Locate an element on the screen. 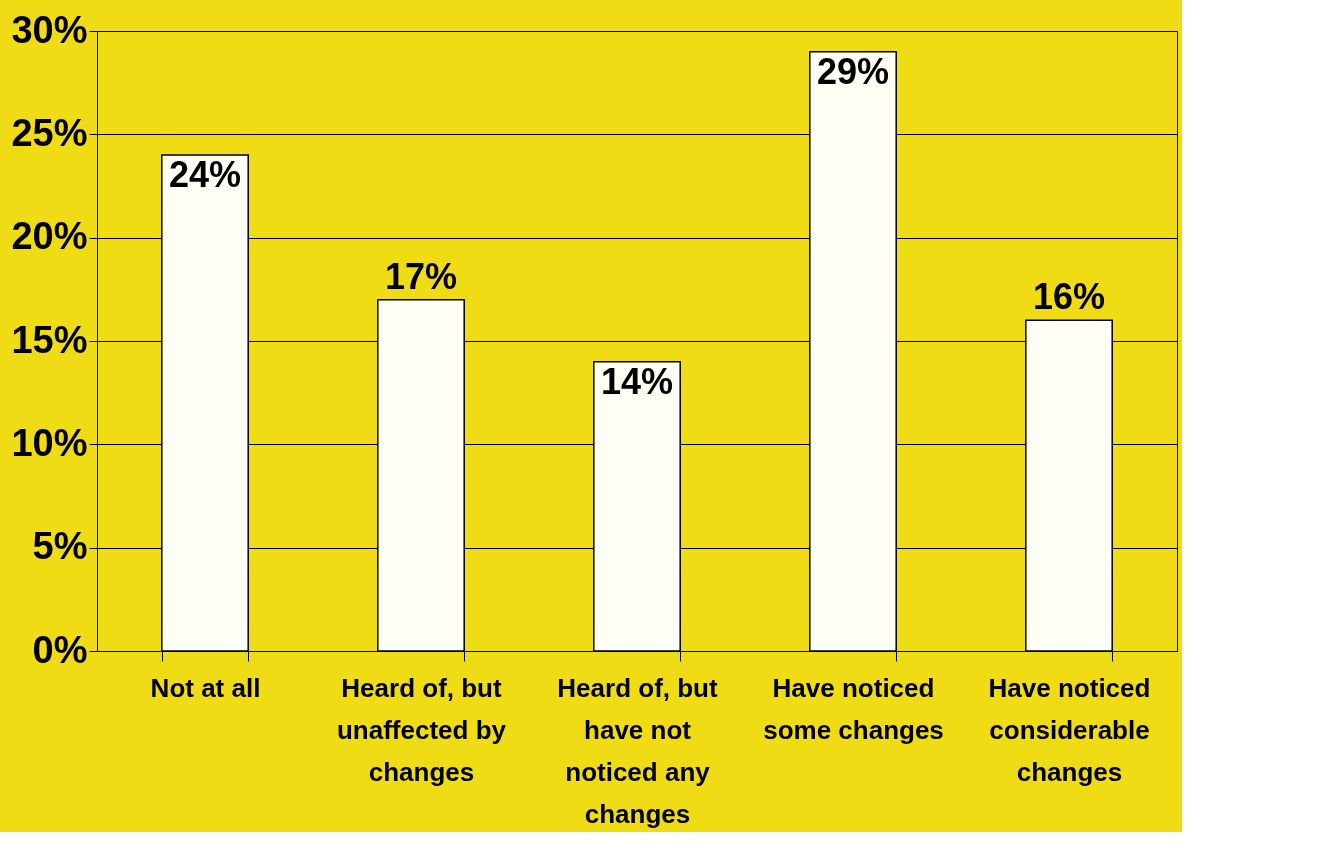 The image size is (1339, 867). data-label: 17% is located at coordinates (421, 276).